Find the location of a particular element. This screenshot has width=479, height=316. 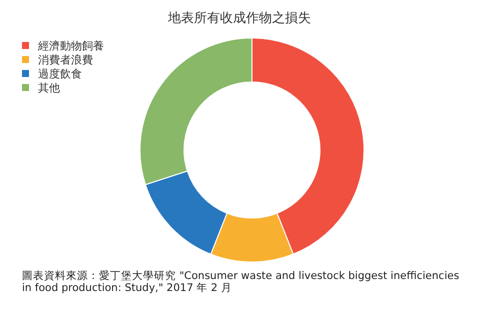

legend-label: 消費者浪費 is located at coordinates (65, 60).